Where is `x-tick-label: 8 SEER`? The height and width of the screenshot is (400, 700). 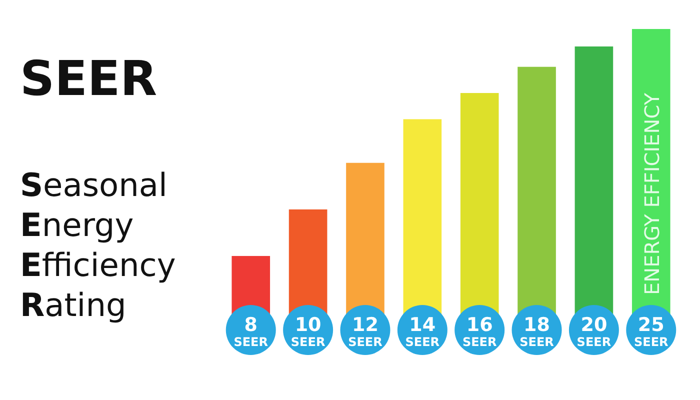 x-tick-label: 8 SEER is located at coordinates (251, 331).